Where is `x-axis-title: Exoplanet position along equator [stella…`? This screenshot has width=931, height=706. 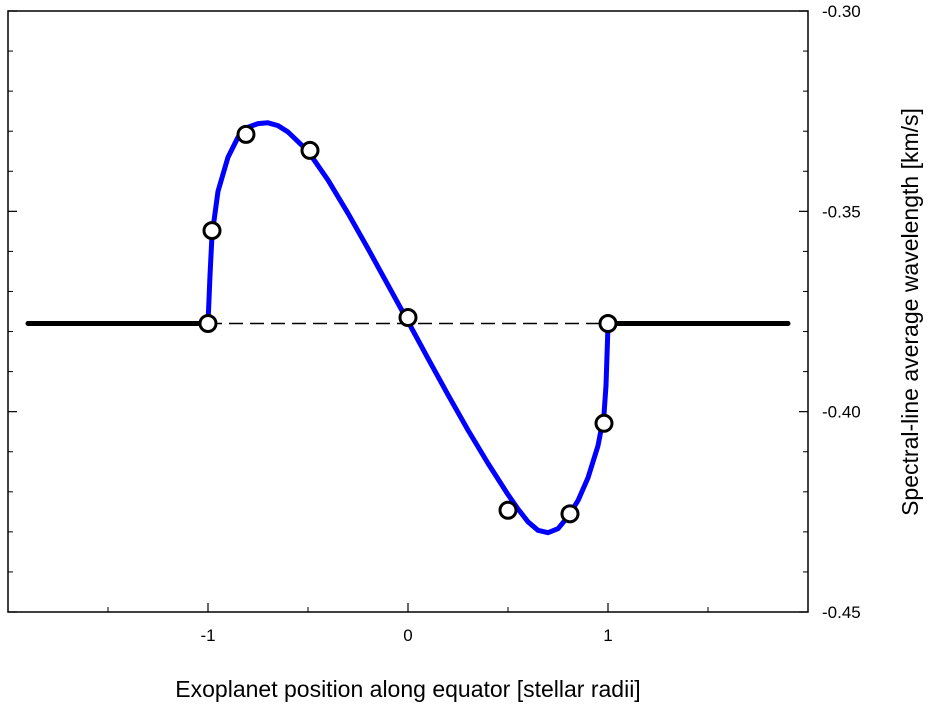 x-axis-title: Exoplanet position along equator [stella… is located at coordinates (407, 689).